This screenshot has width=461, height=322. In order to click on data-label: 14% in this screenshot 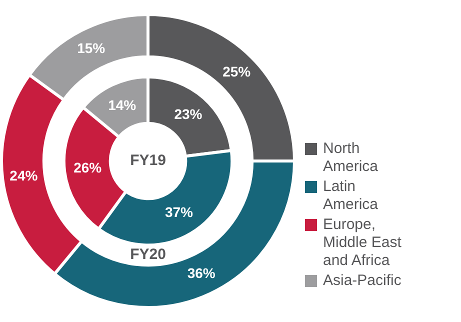, I will do `click(122, 104)`.